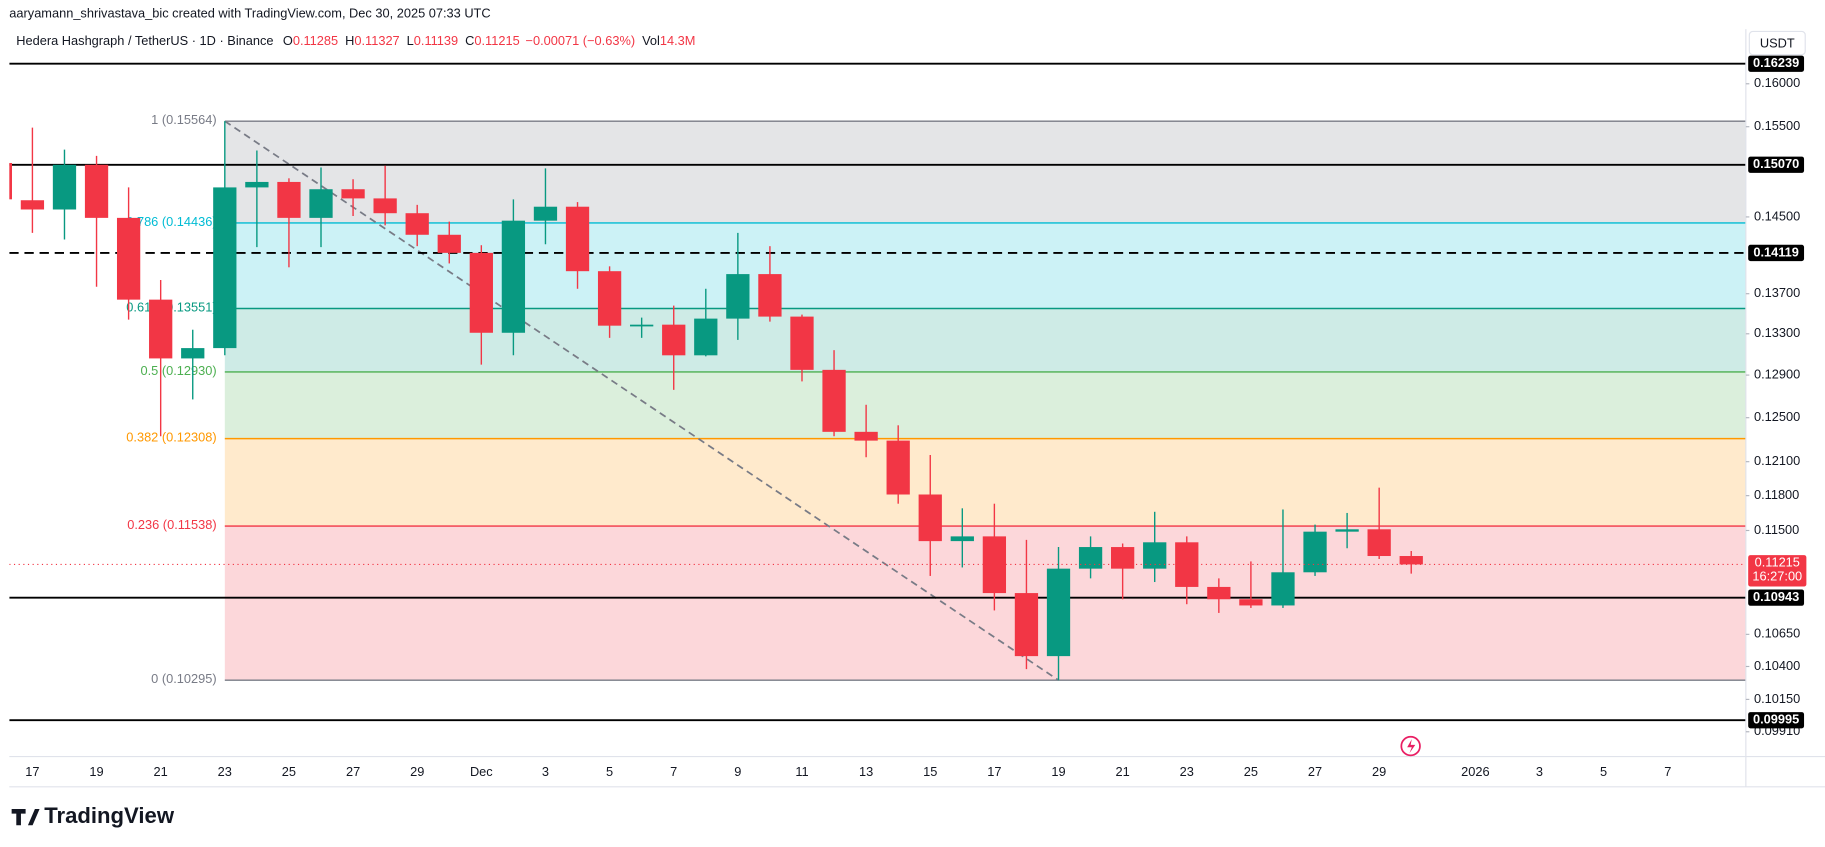 This screenshot has width=1825, height=847. What do you see at coordinates (1777, 576) in the screenshot?
I see `countdown: 16:27:00` at bounding box center [1777, 576].